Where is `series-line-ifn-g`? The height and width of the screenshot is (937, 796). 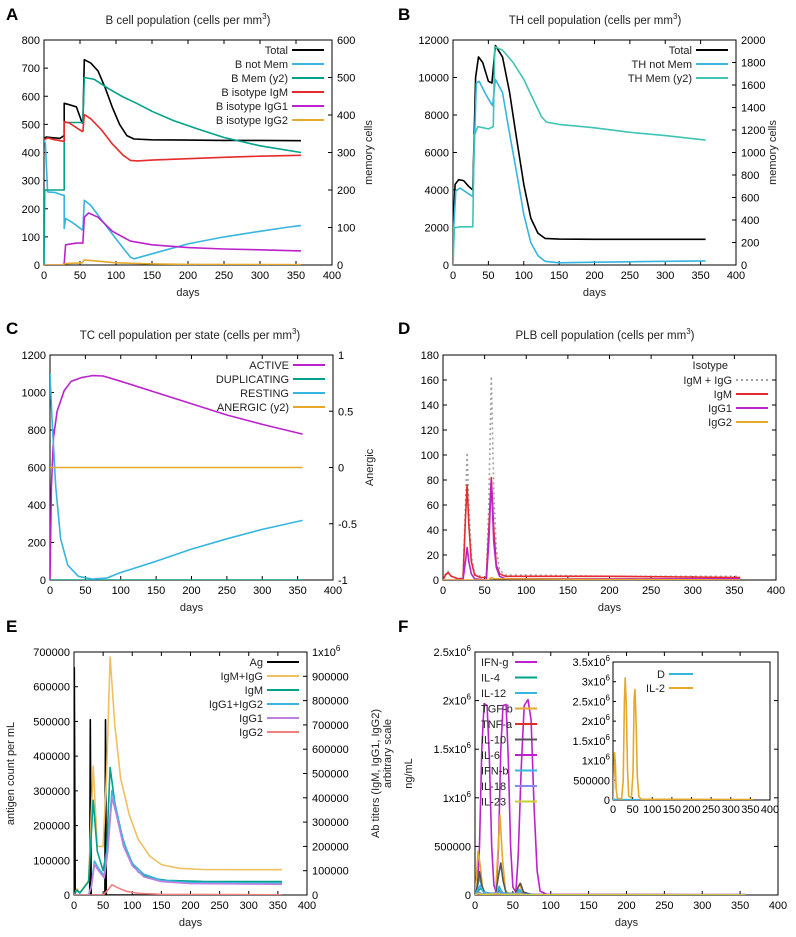 series-line-ifn-g is located at coordinates (610, 796).